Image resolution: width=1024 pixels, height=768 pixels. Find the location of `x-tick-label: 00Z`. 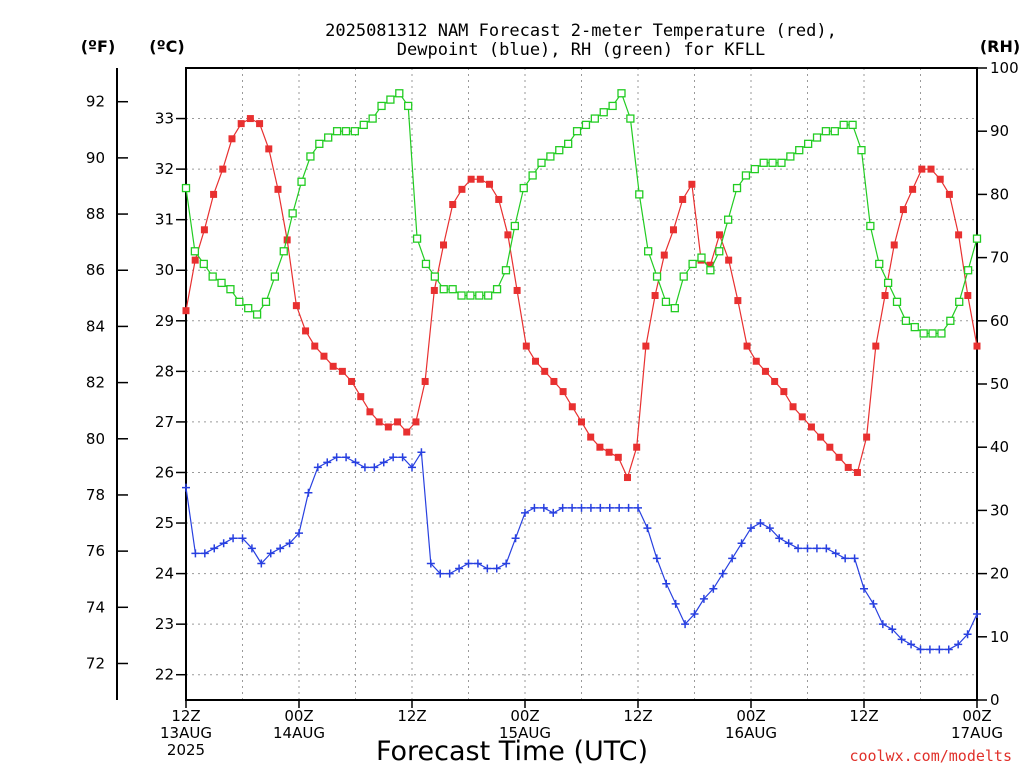

x-tick-label: 00Z is located at coordinates (750, 716).